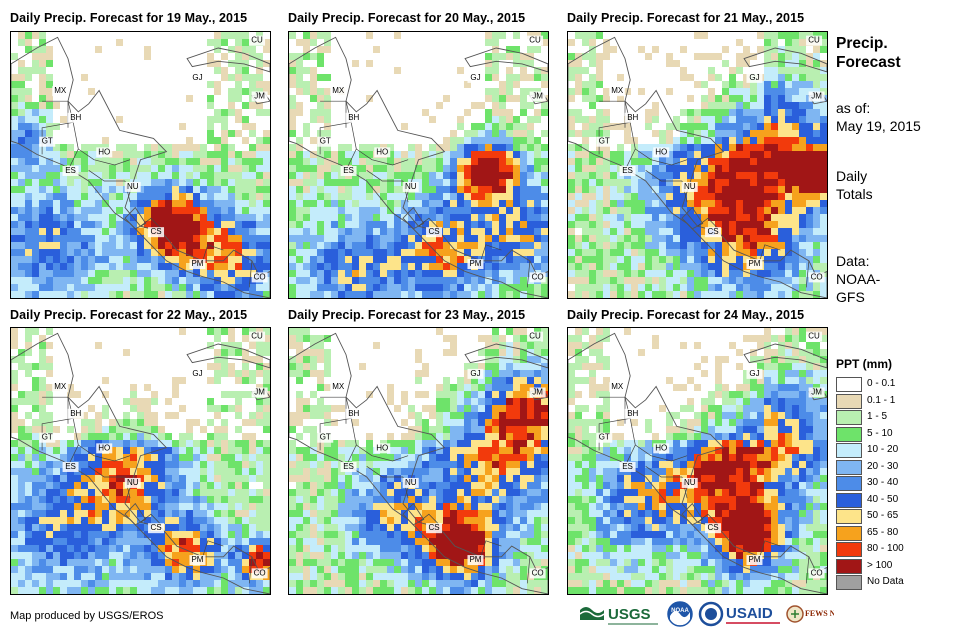 The width and height of the screenshot is (970, 635). I want to click on region-label-nu: NU, so click(133, 186).